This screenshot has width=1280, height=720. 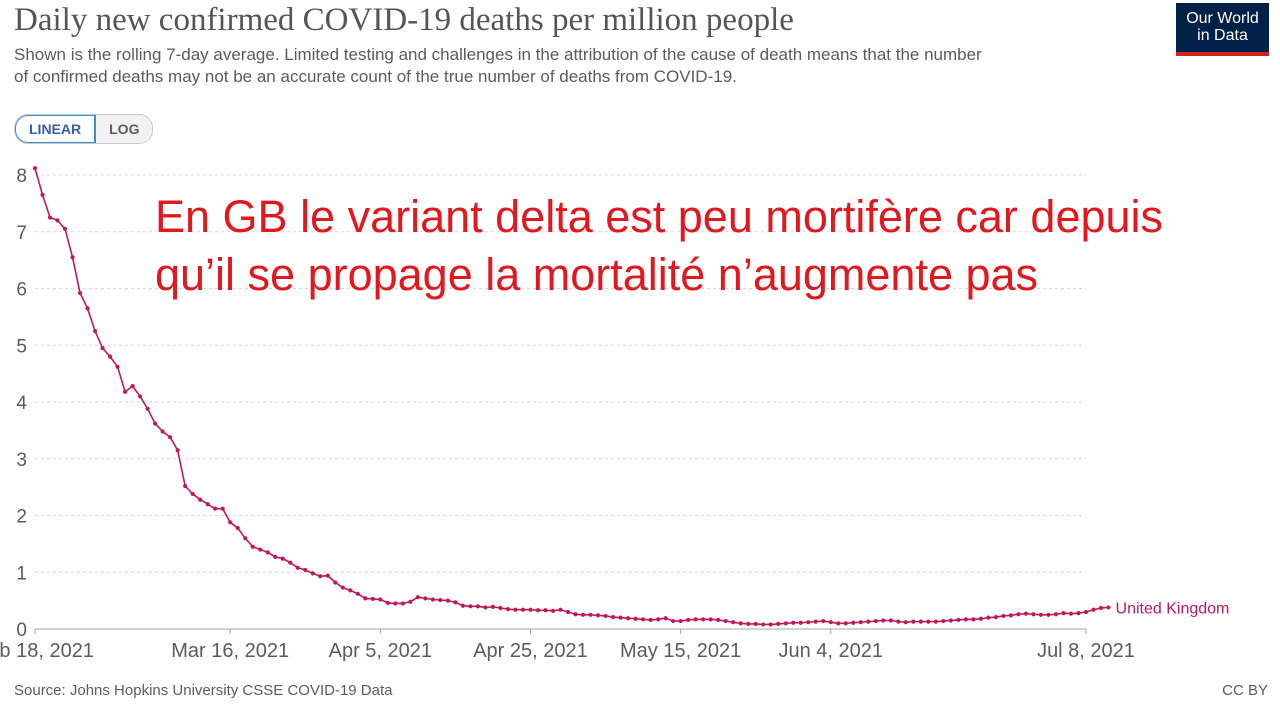 What do you see at coordinates (21, 630) in the screenshot?
I see `y-tick-label: 0` at bounding box center [21, 630].